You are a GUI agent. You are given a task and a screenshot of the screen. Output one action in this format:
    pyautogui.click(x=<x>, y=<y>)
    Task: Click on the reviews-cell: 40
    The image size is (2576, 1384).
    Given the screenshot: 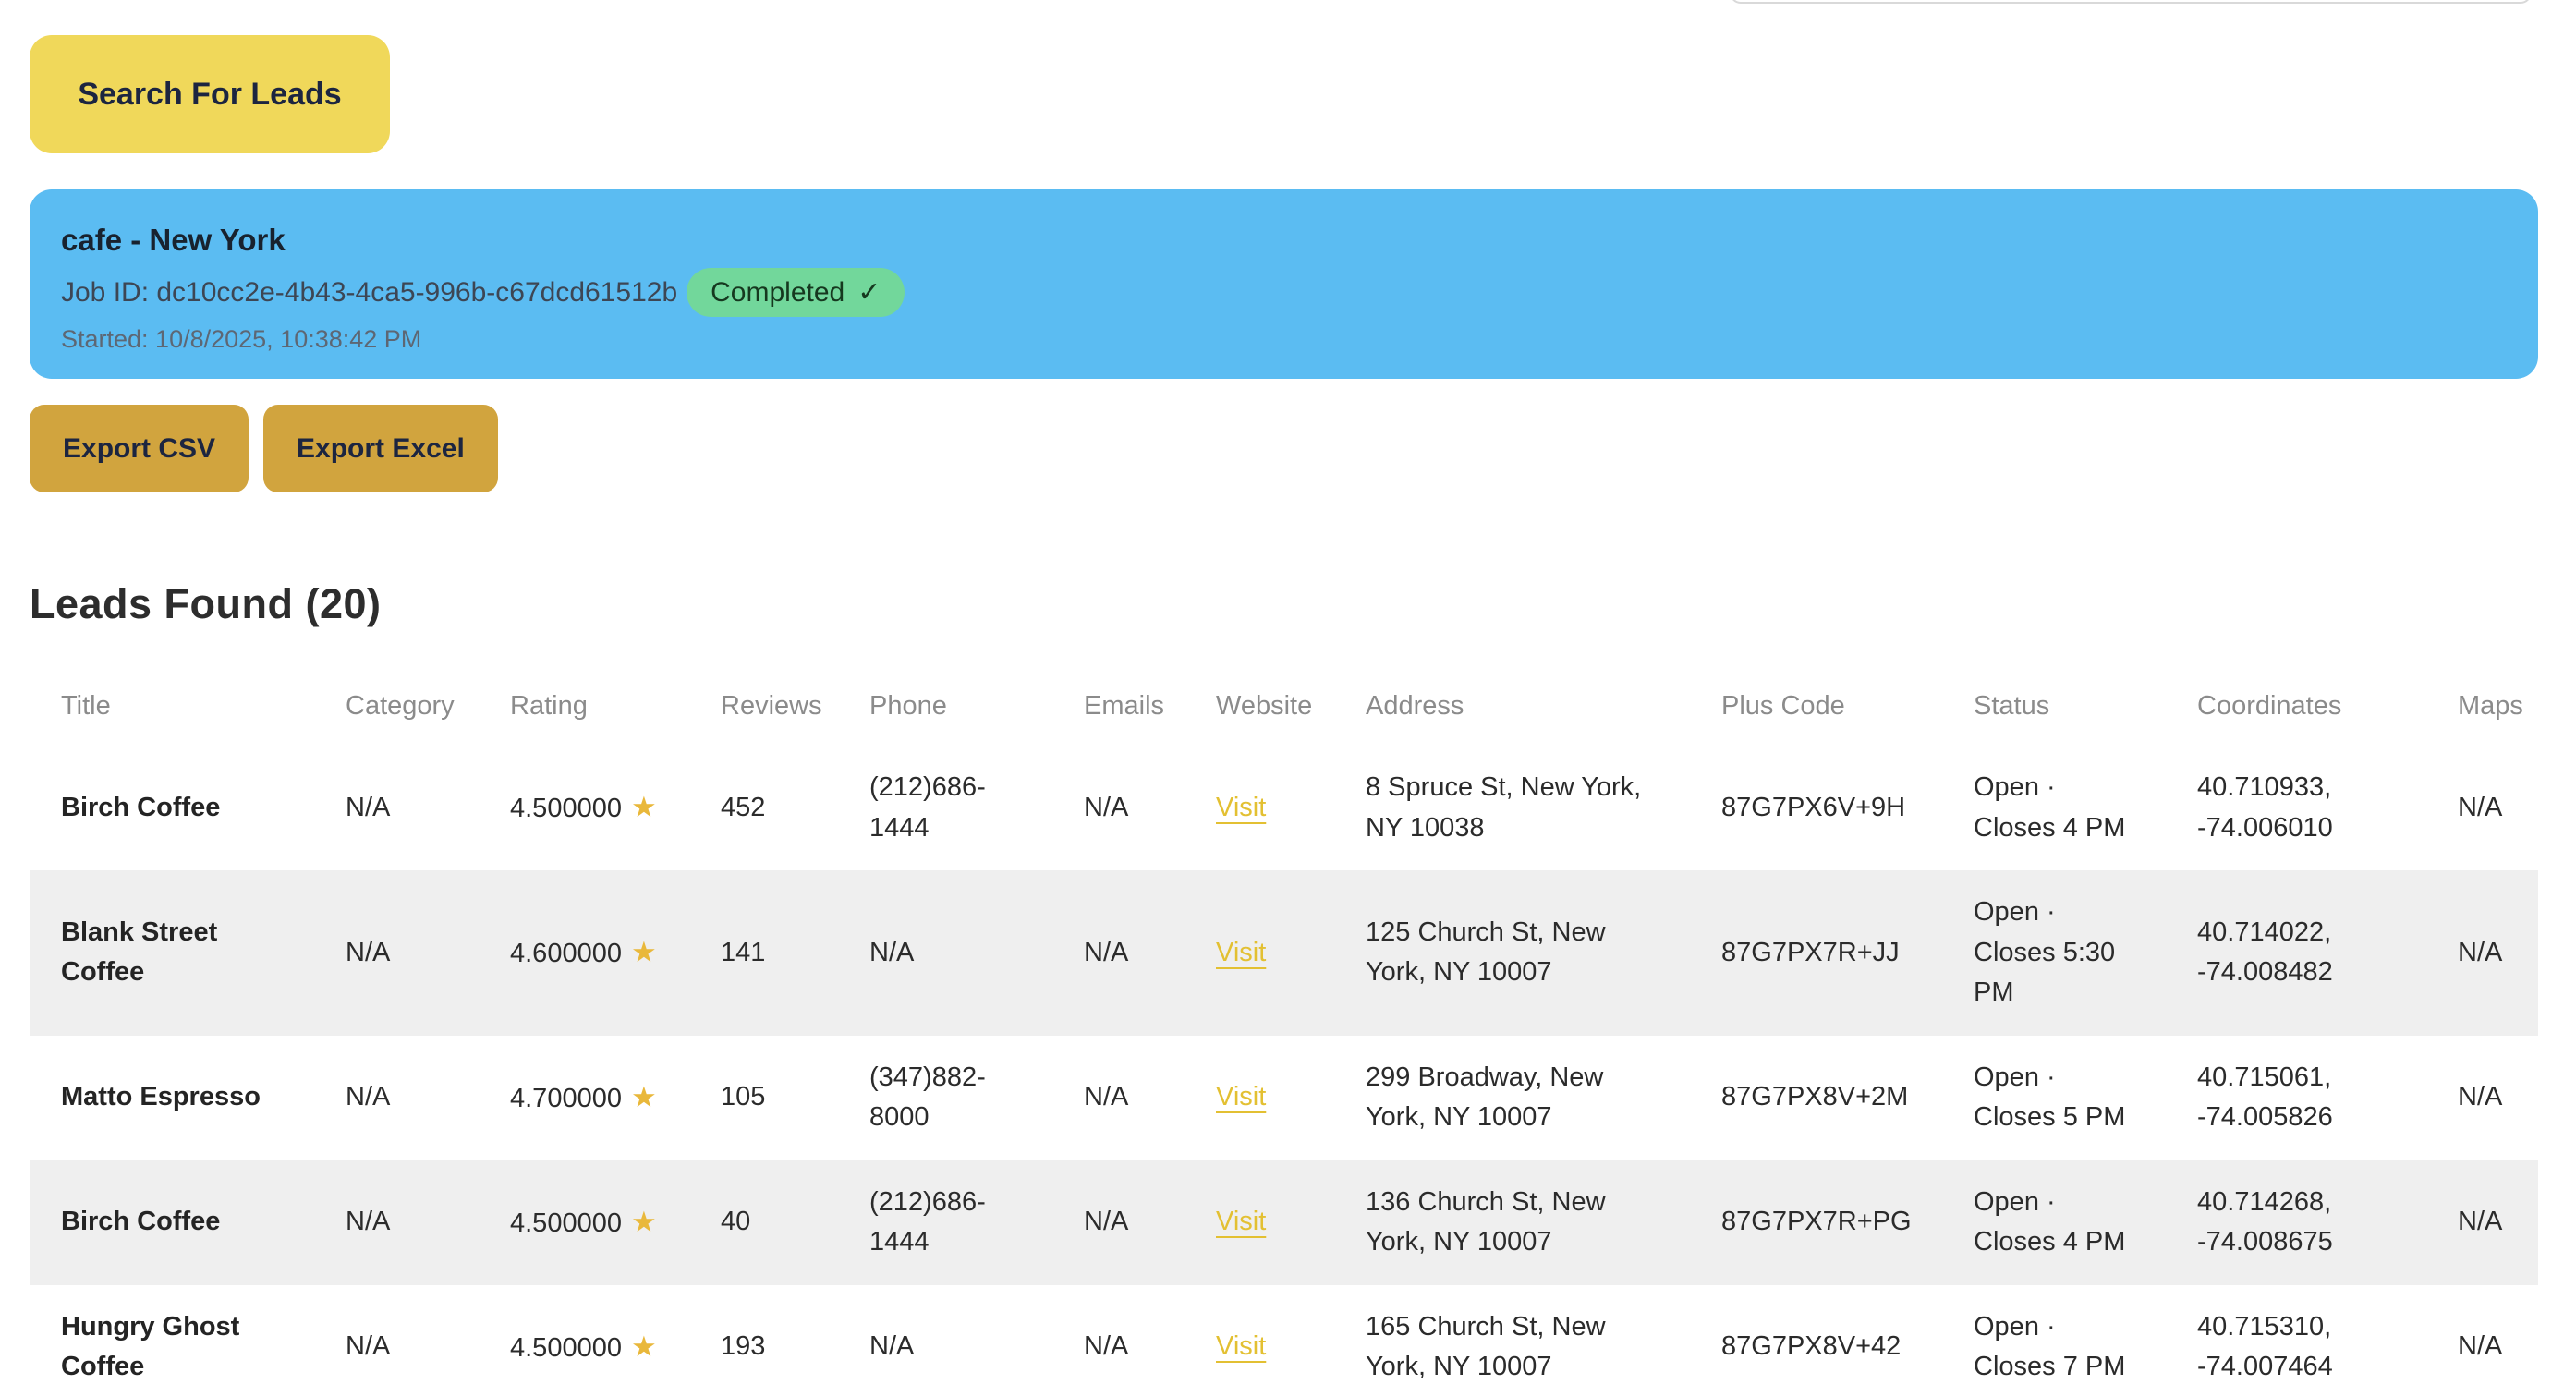 What is the action you would take?
    pyautogui.click(x=736, y=1222)
    